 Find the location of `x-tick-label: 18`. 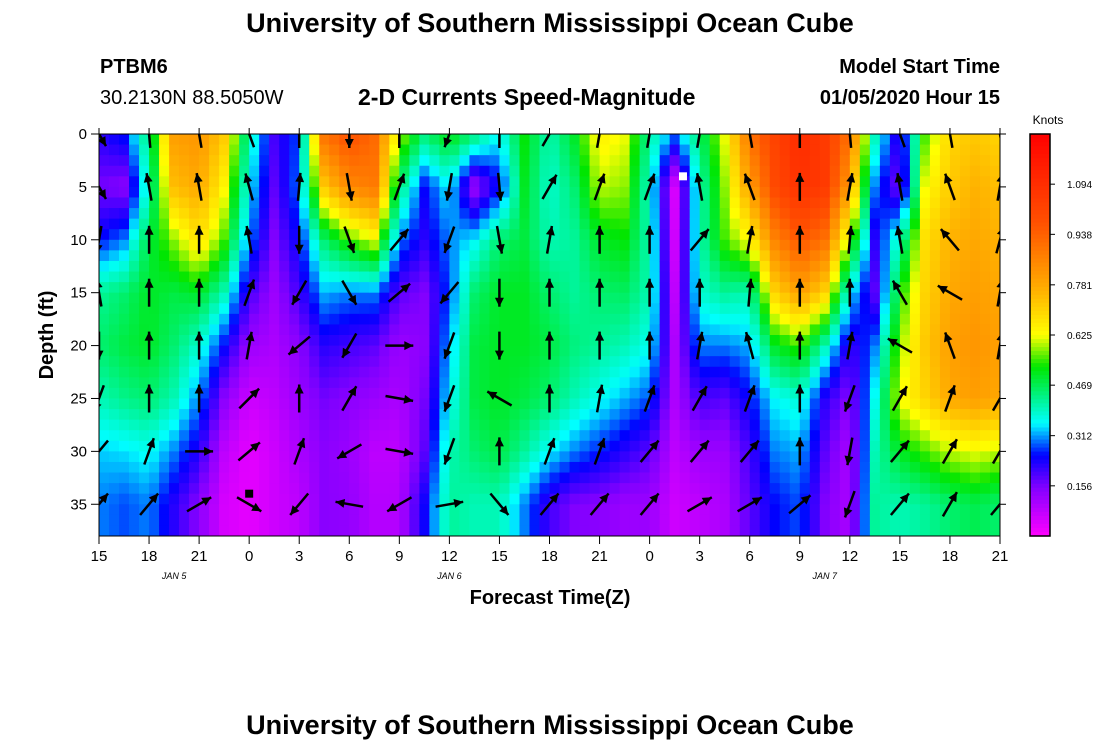

x-tick-label: 18 is located at coordinates (149, 556).